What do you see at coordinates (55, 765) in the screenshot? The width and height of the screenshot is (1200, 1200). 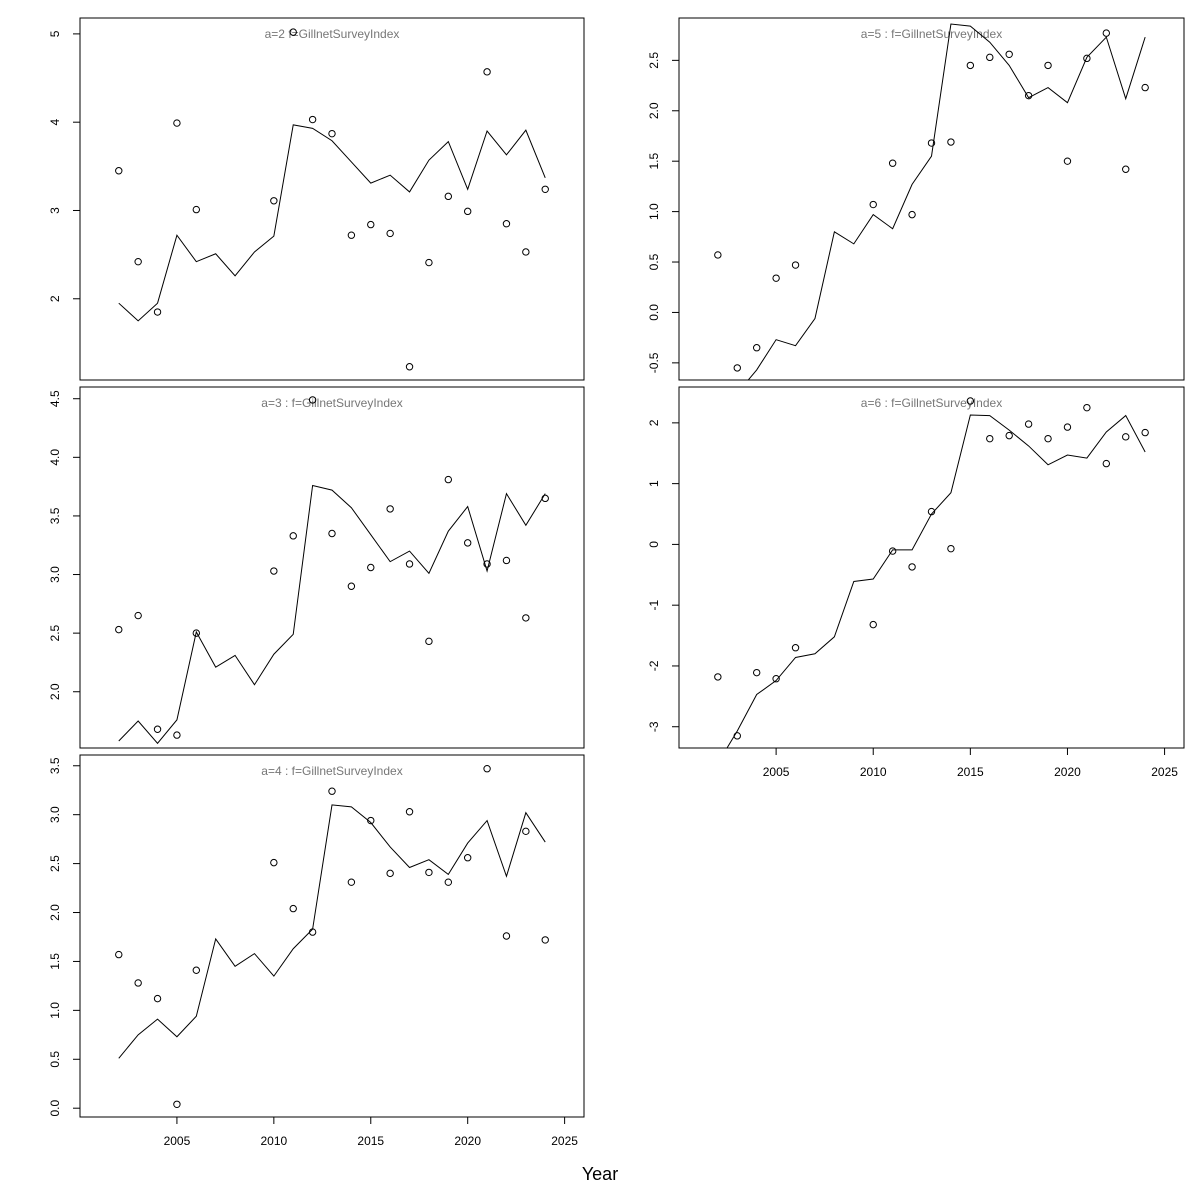 I see `y-tick-label: 3.5` at bounding box center [55, 765].